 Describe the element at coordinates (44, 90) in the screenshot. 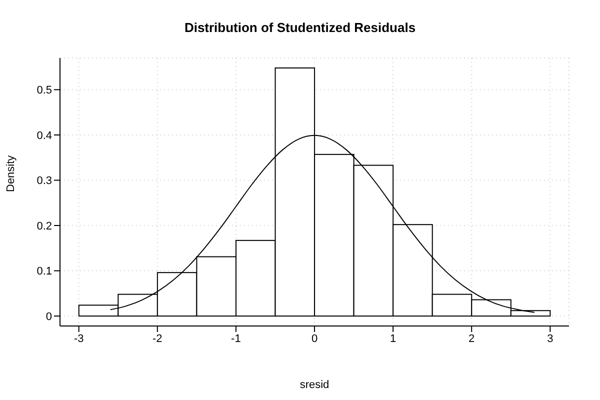

I see `y-tick-label: 0.5` at that location.